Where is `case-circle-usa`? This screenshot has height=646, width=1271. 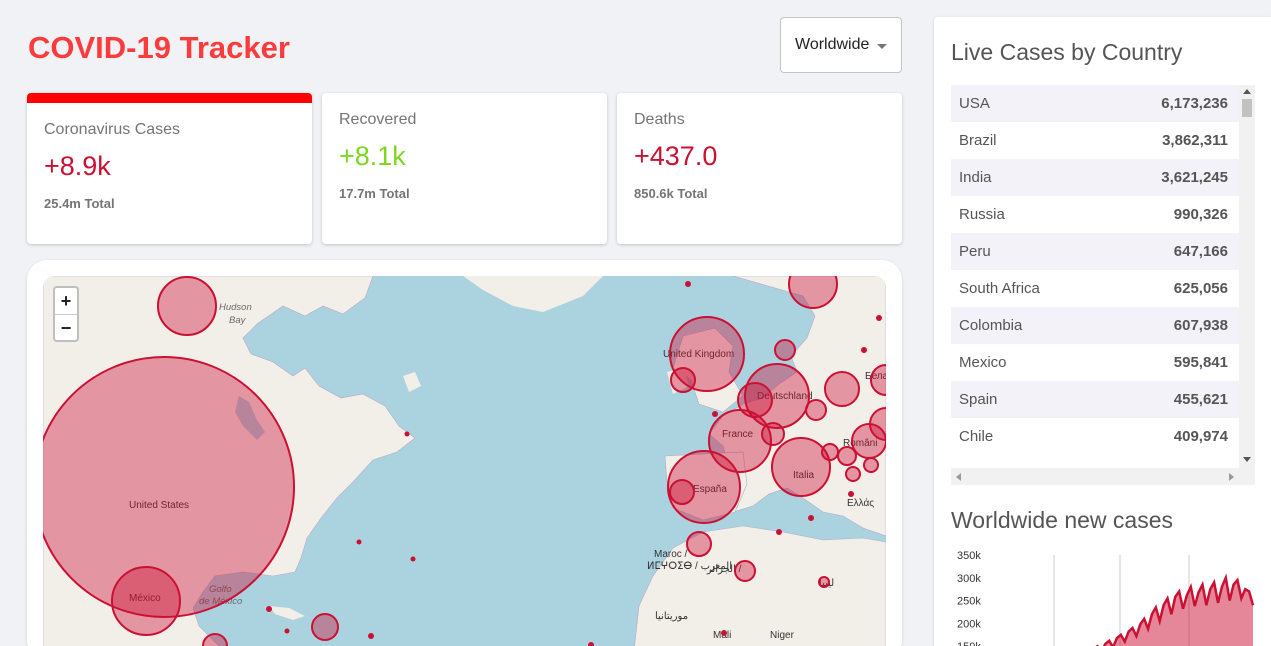 case-circle-usa is located at coordinates (169, 487).